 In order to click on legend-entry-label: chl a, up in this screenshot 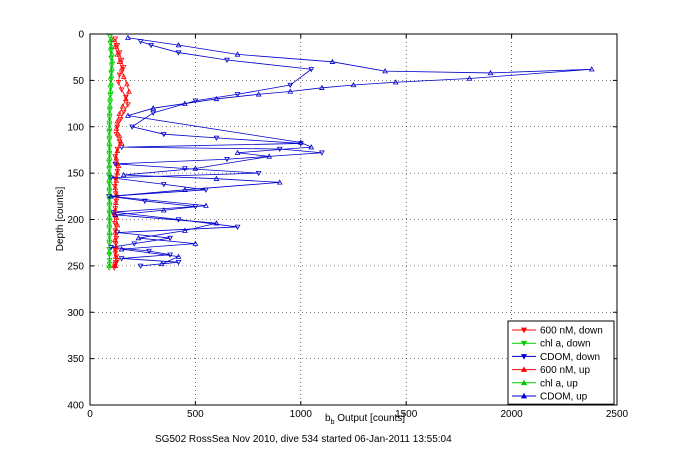, I will do `click(559, 383)`.